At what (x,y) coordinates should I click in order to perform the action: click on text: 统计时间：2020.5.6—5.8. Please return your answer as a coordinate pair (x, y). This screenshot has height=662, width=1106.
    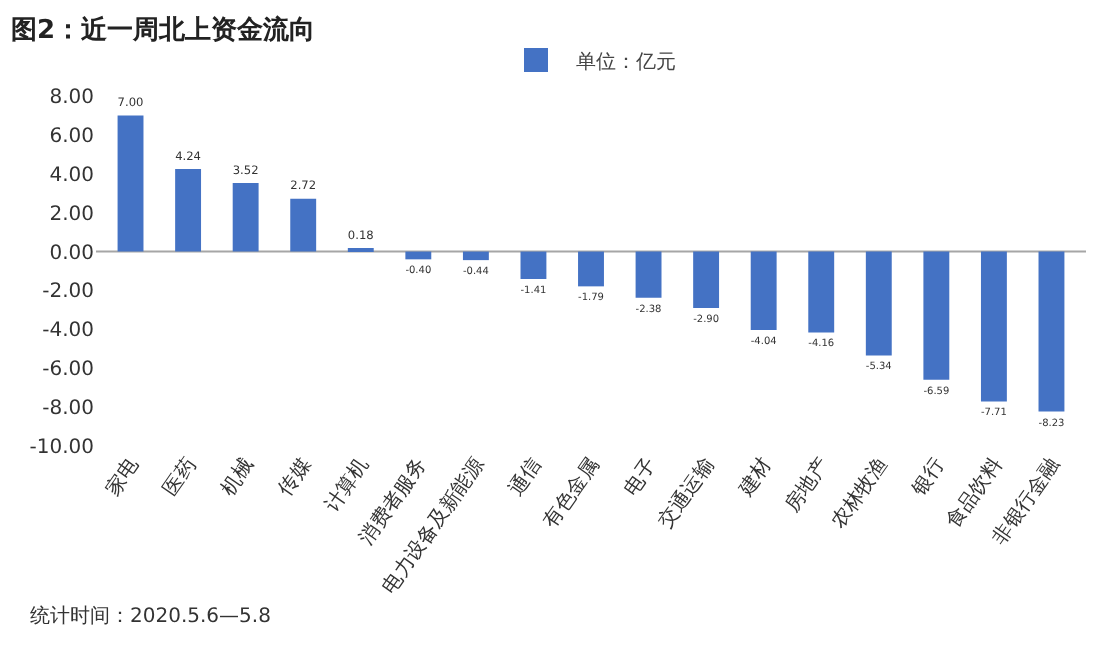
    Looking at the image, I should click on (150, 616).